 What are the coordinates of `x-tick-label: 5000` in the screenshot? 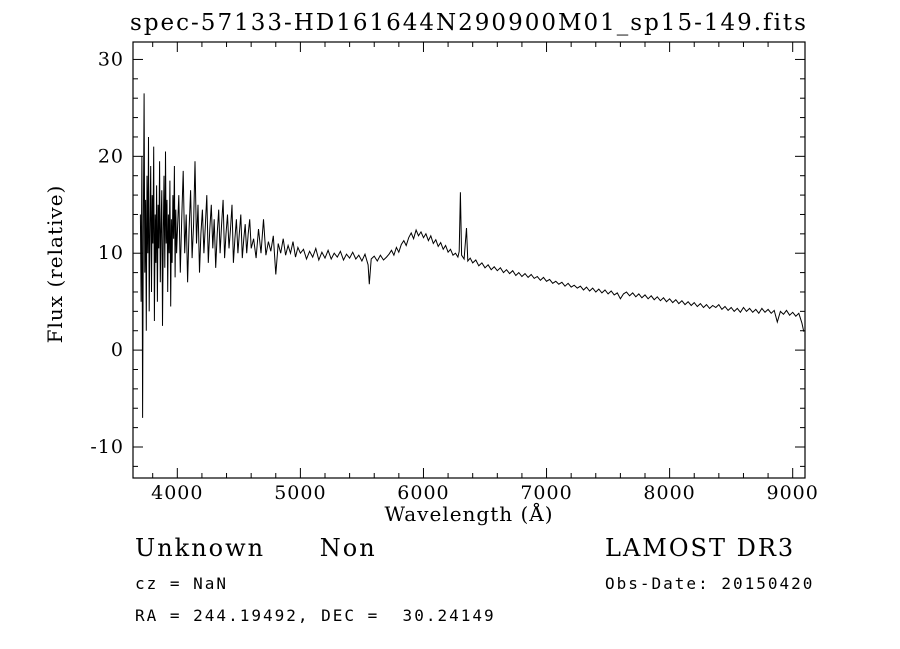 It's located at (300, 493).